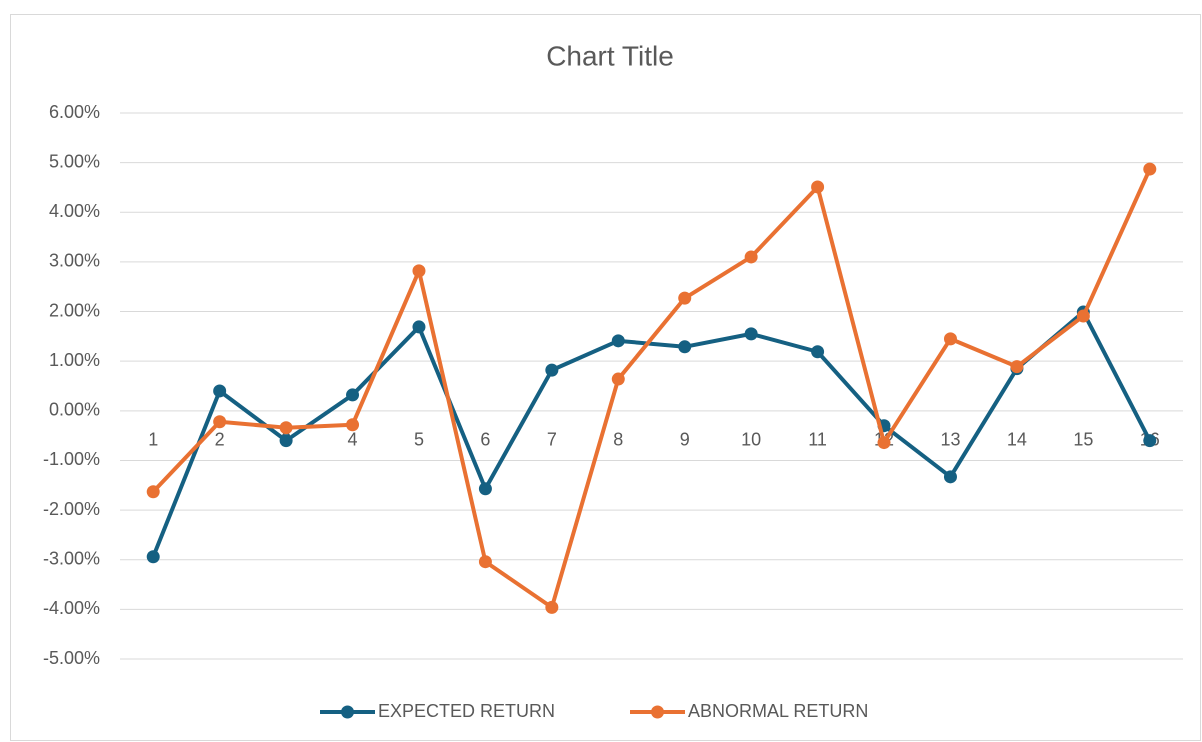  I want to click on chart-title: Chart Title, so click(610, 55).